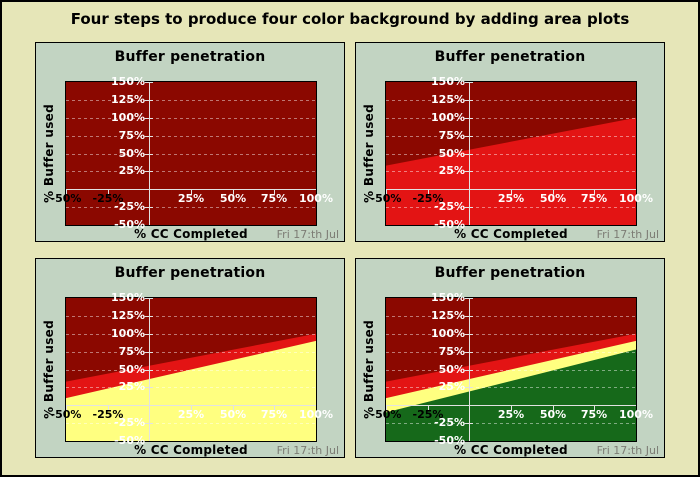 The height and width of the screenshot is (477, 700). Describe the element at coordinates (511, 395) in the screenshot. I see `area-green-zone` at that location.